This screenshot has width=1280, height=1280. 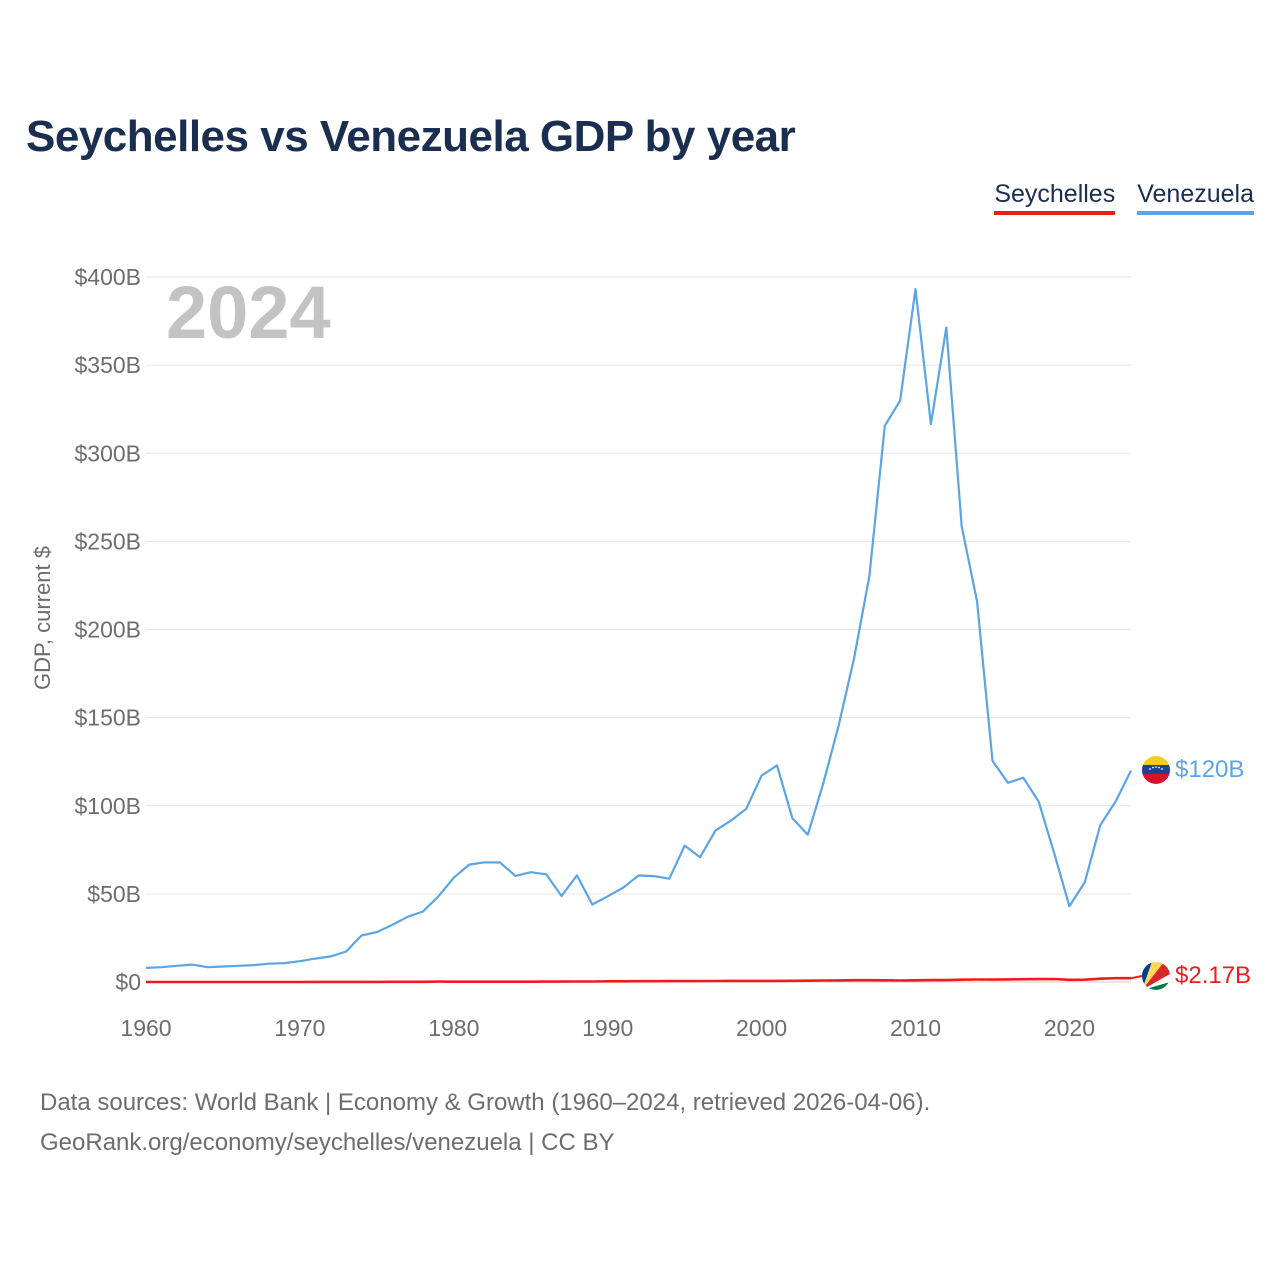 What do you see at coordinates (145, 1028) in the screenshot?
I see `x-tick-label: 1960` at bounding box center [145, 1028].